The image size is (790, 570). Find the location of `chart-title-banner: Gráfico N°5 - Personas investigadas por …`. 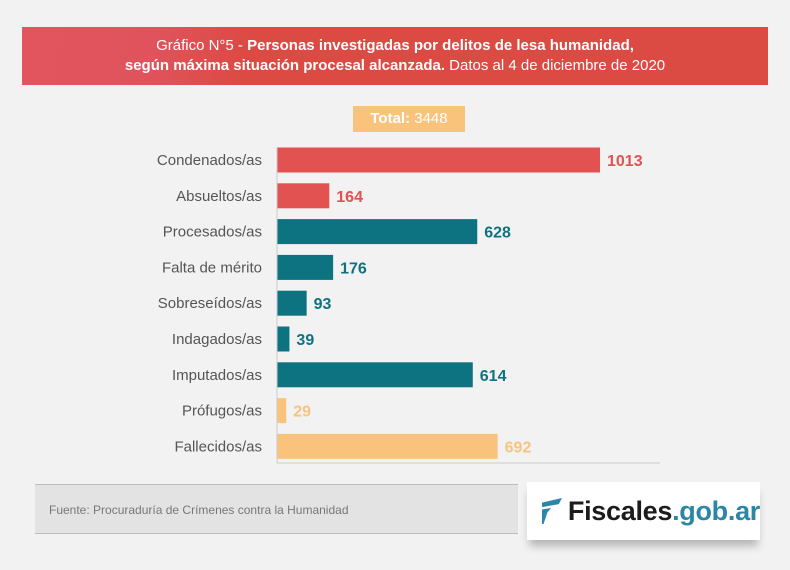

chart-title-banner: Gráfico N°5 - Personas investigadas por … is located at coordinates (395, 56).